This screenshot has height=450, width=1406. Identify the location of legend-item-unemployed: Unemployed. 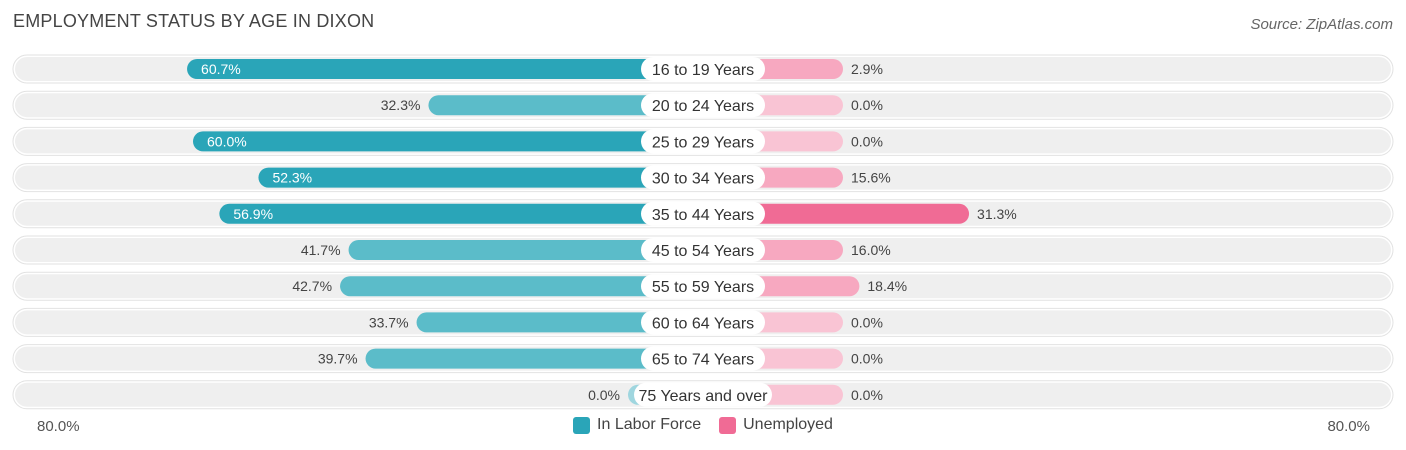
(776, 425).